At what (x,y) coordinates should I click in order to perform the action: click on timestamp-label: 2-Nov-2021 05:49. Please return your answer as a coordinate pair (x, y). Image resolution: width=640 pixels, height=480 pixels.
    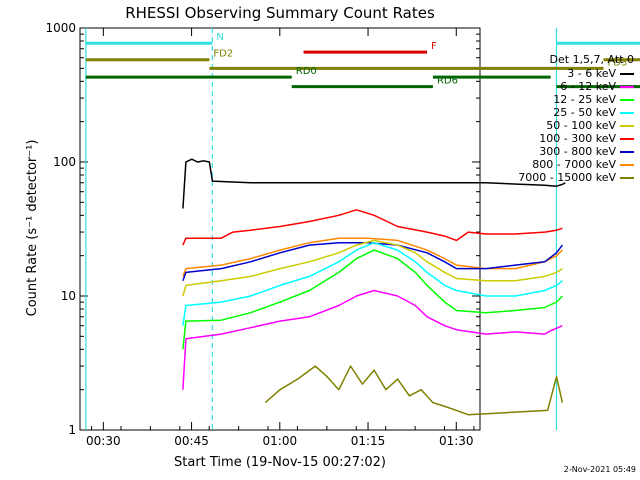
    Looking at the image, I should click on (599, 469).